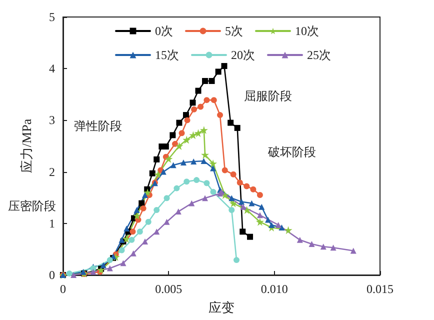 The height and width of the screenshot is (320, 434). Describe the element at coordinates (52, 17) in the screenshot. I see `y-tick-label: 5` at that location.